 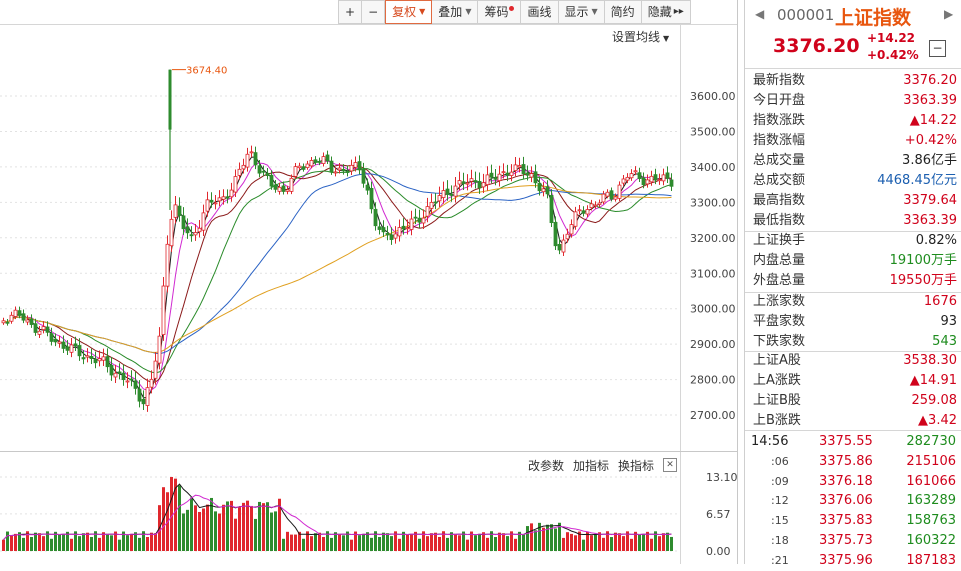 What do you see at coordinates (581, 12) in the screenshot?
I see `display-dropdown: 显示 ▼` at bounding box center [581, 12].